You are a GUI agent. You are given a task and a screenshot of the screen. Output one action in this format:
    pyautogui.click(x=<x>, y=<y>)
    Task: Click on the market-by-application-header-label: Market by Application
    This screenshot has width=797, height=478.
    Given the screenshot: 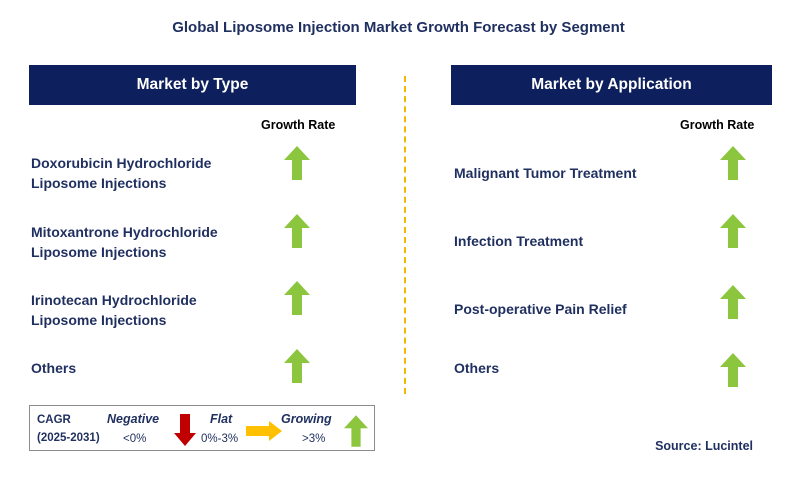 What is the action you would take?
    pyautogui.click(x=611, y=84)
    